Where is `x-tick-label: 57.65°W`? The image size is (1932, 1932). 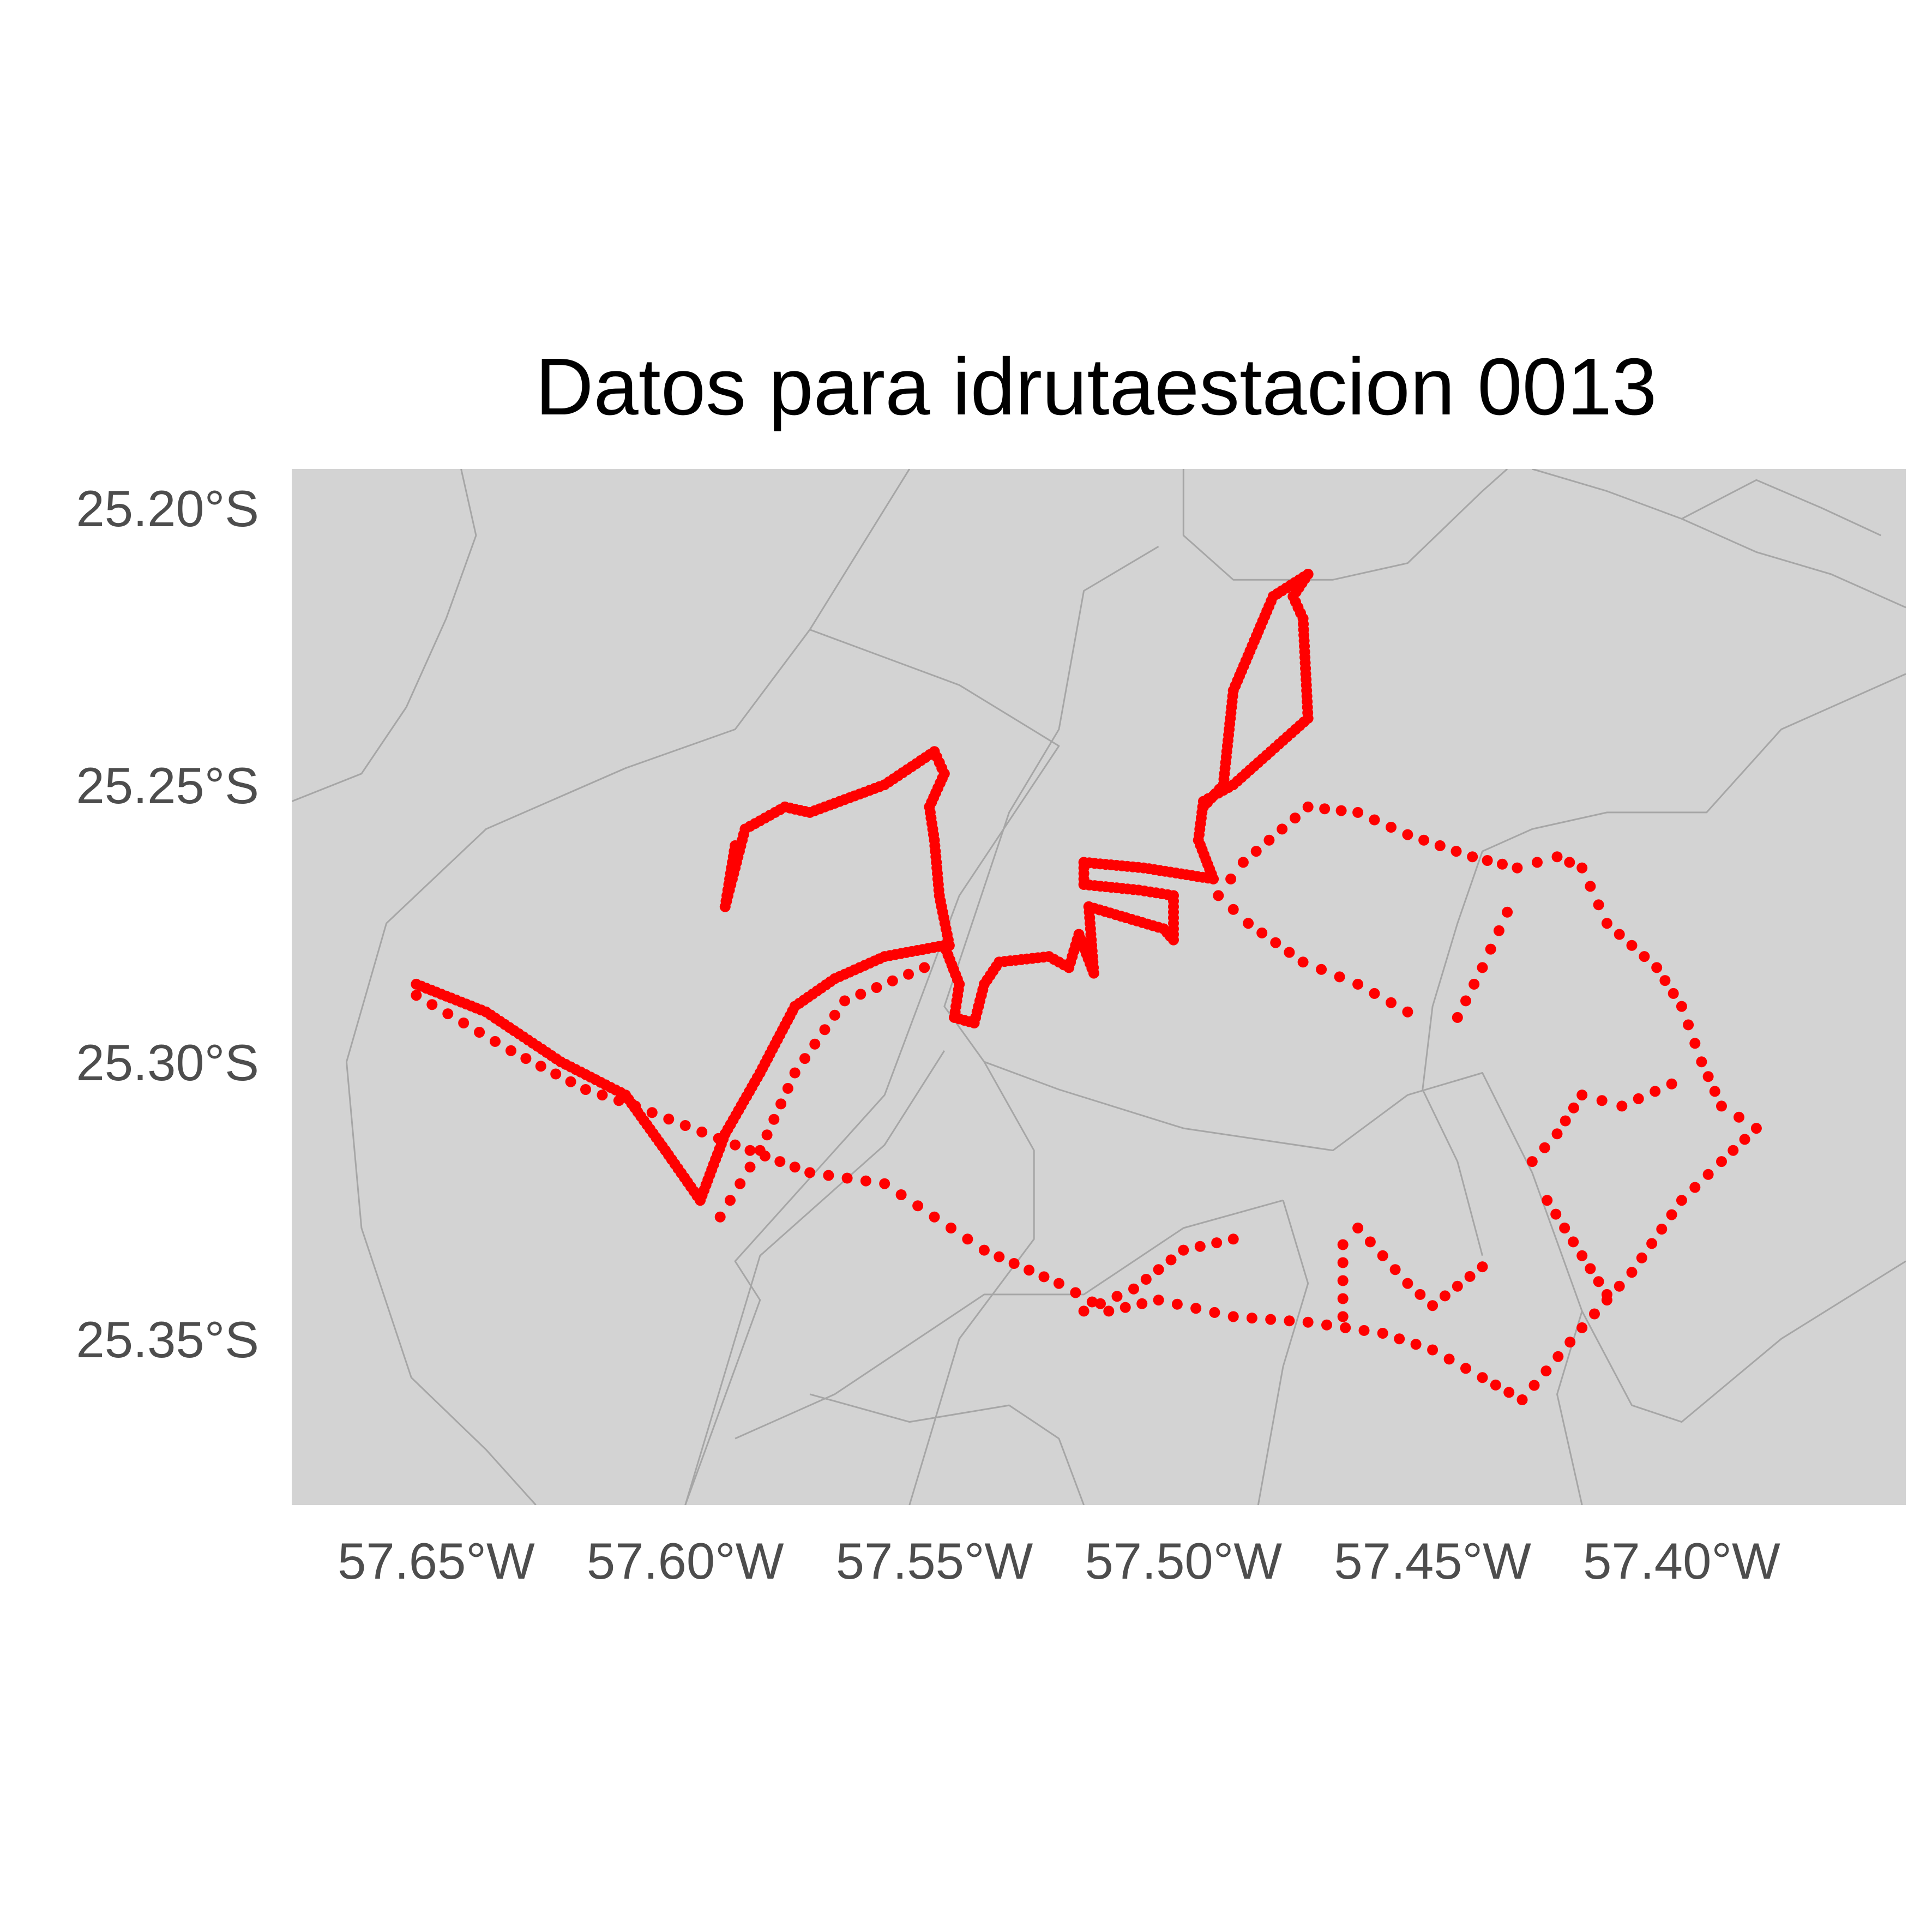 x-tick-label: 57.65°W is located at coordinates (436, 1561).